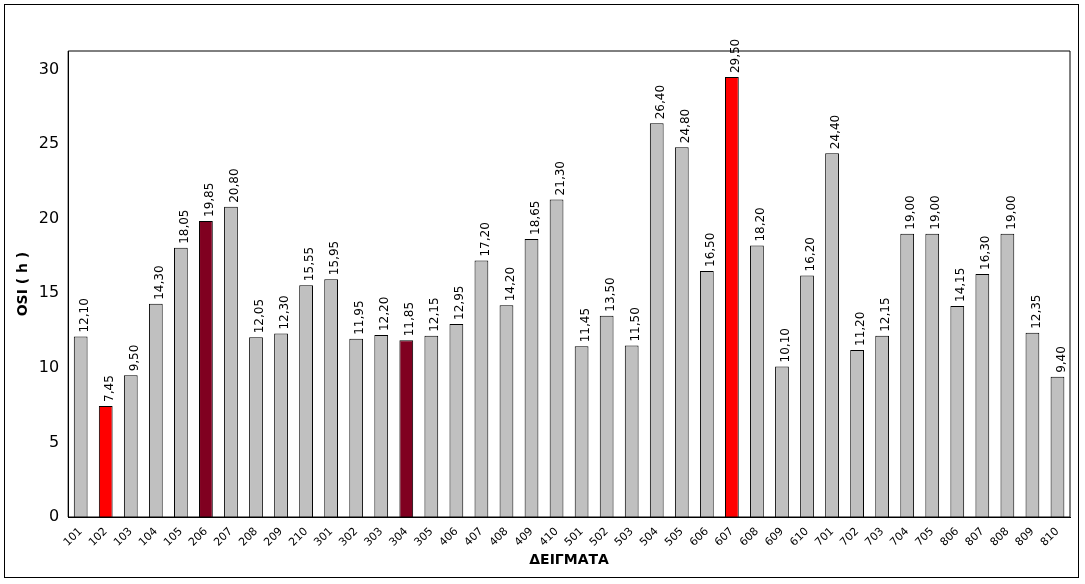 The width and height of the screenshot is (1085, 584). What do you see at coordinates (584, 325) in the screenshot?
I see `data-label: 11,45` at bounding box center [584, 325].